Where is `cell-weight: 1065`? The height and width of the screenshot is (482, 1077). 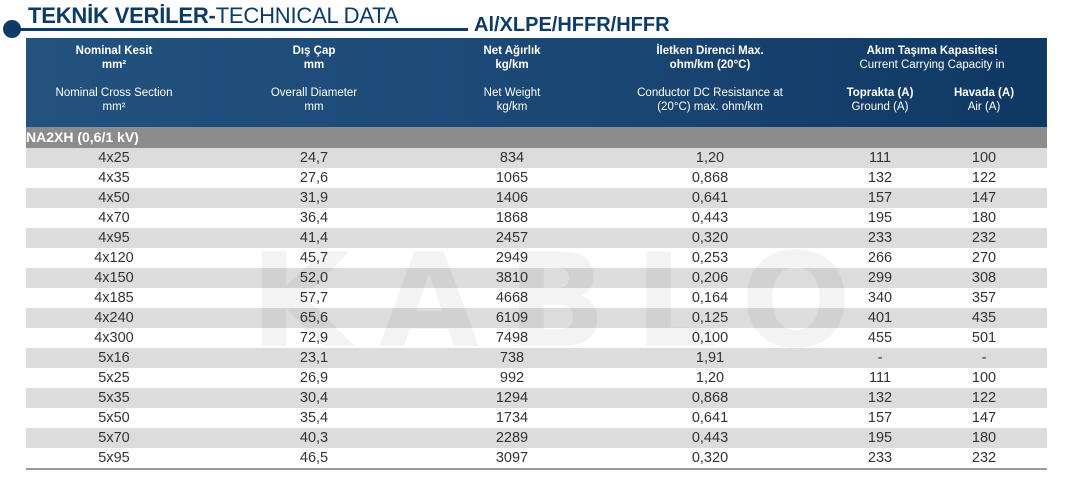 cell-weight: 1065 is located at coordinates (512, 178).